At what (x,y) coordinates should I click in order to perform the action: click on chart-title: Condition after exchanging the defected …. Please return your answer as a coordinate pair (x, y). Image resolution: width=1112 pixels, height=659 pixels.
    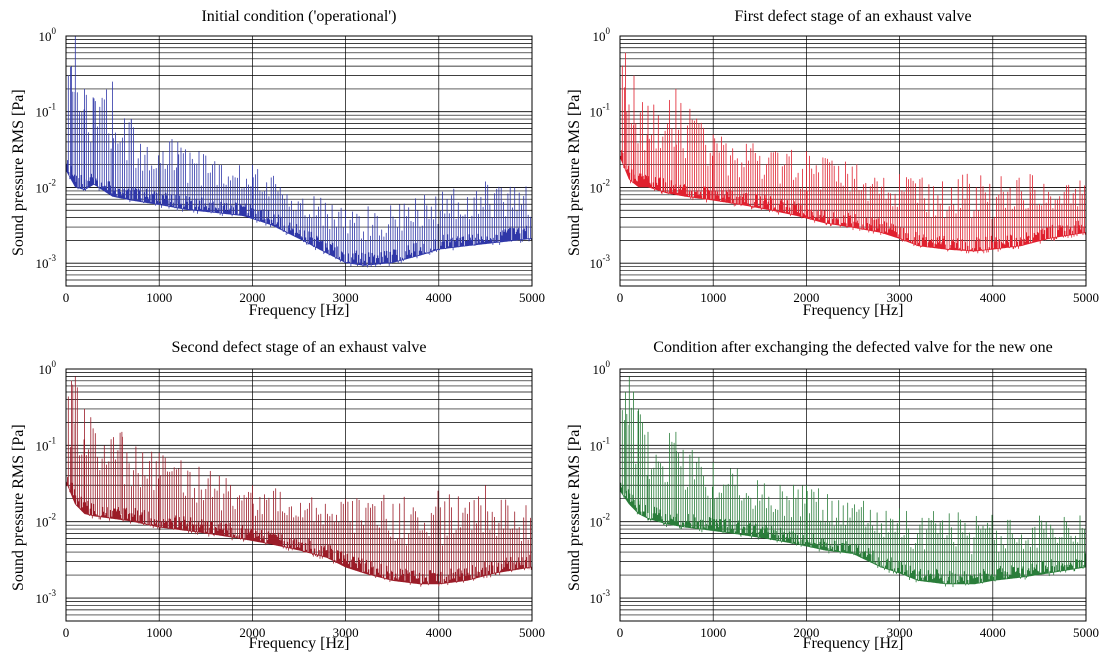
    Looking at the image, I should click on (853, 347).